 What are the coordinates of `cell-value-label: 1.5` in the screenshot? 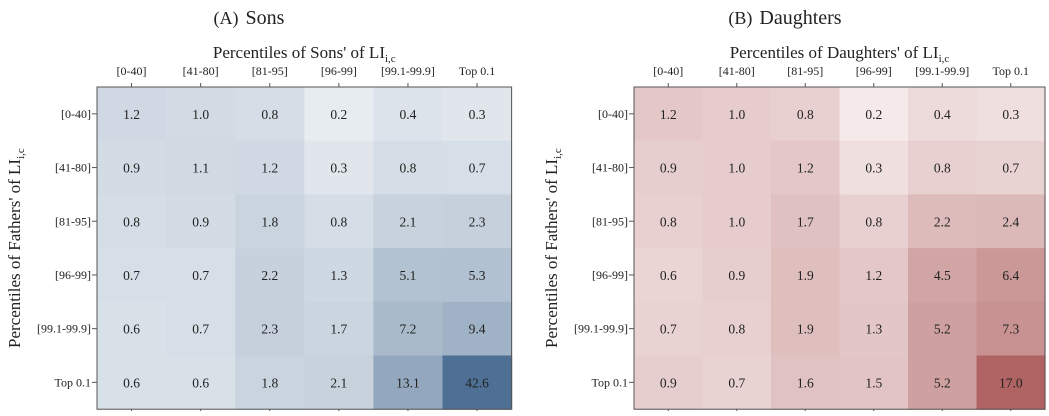 It's located at (873, 382).